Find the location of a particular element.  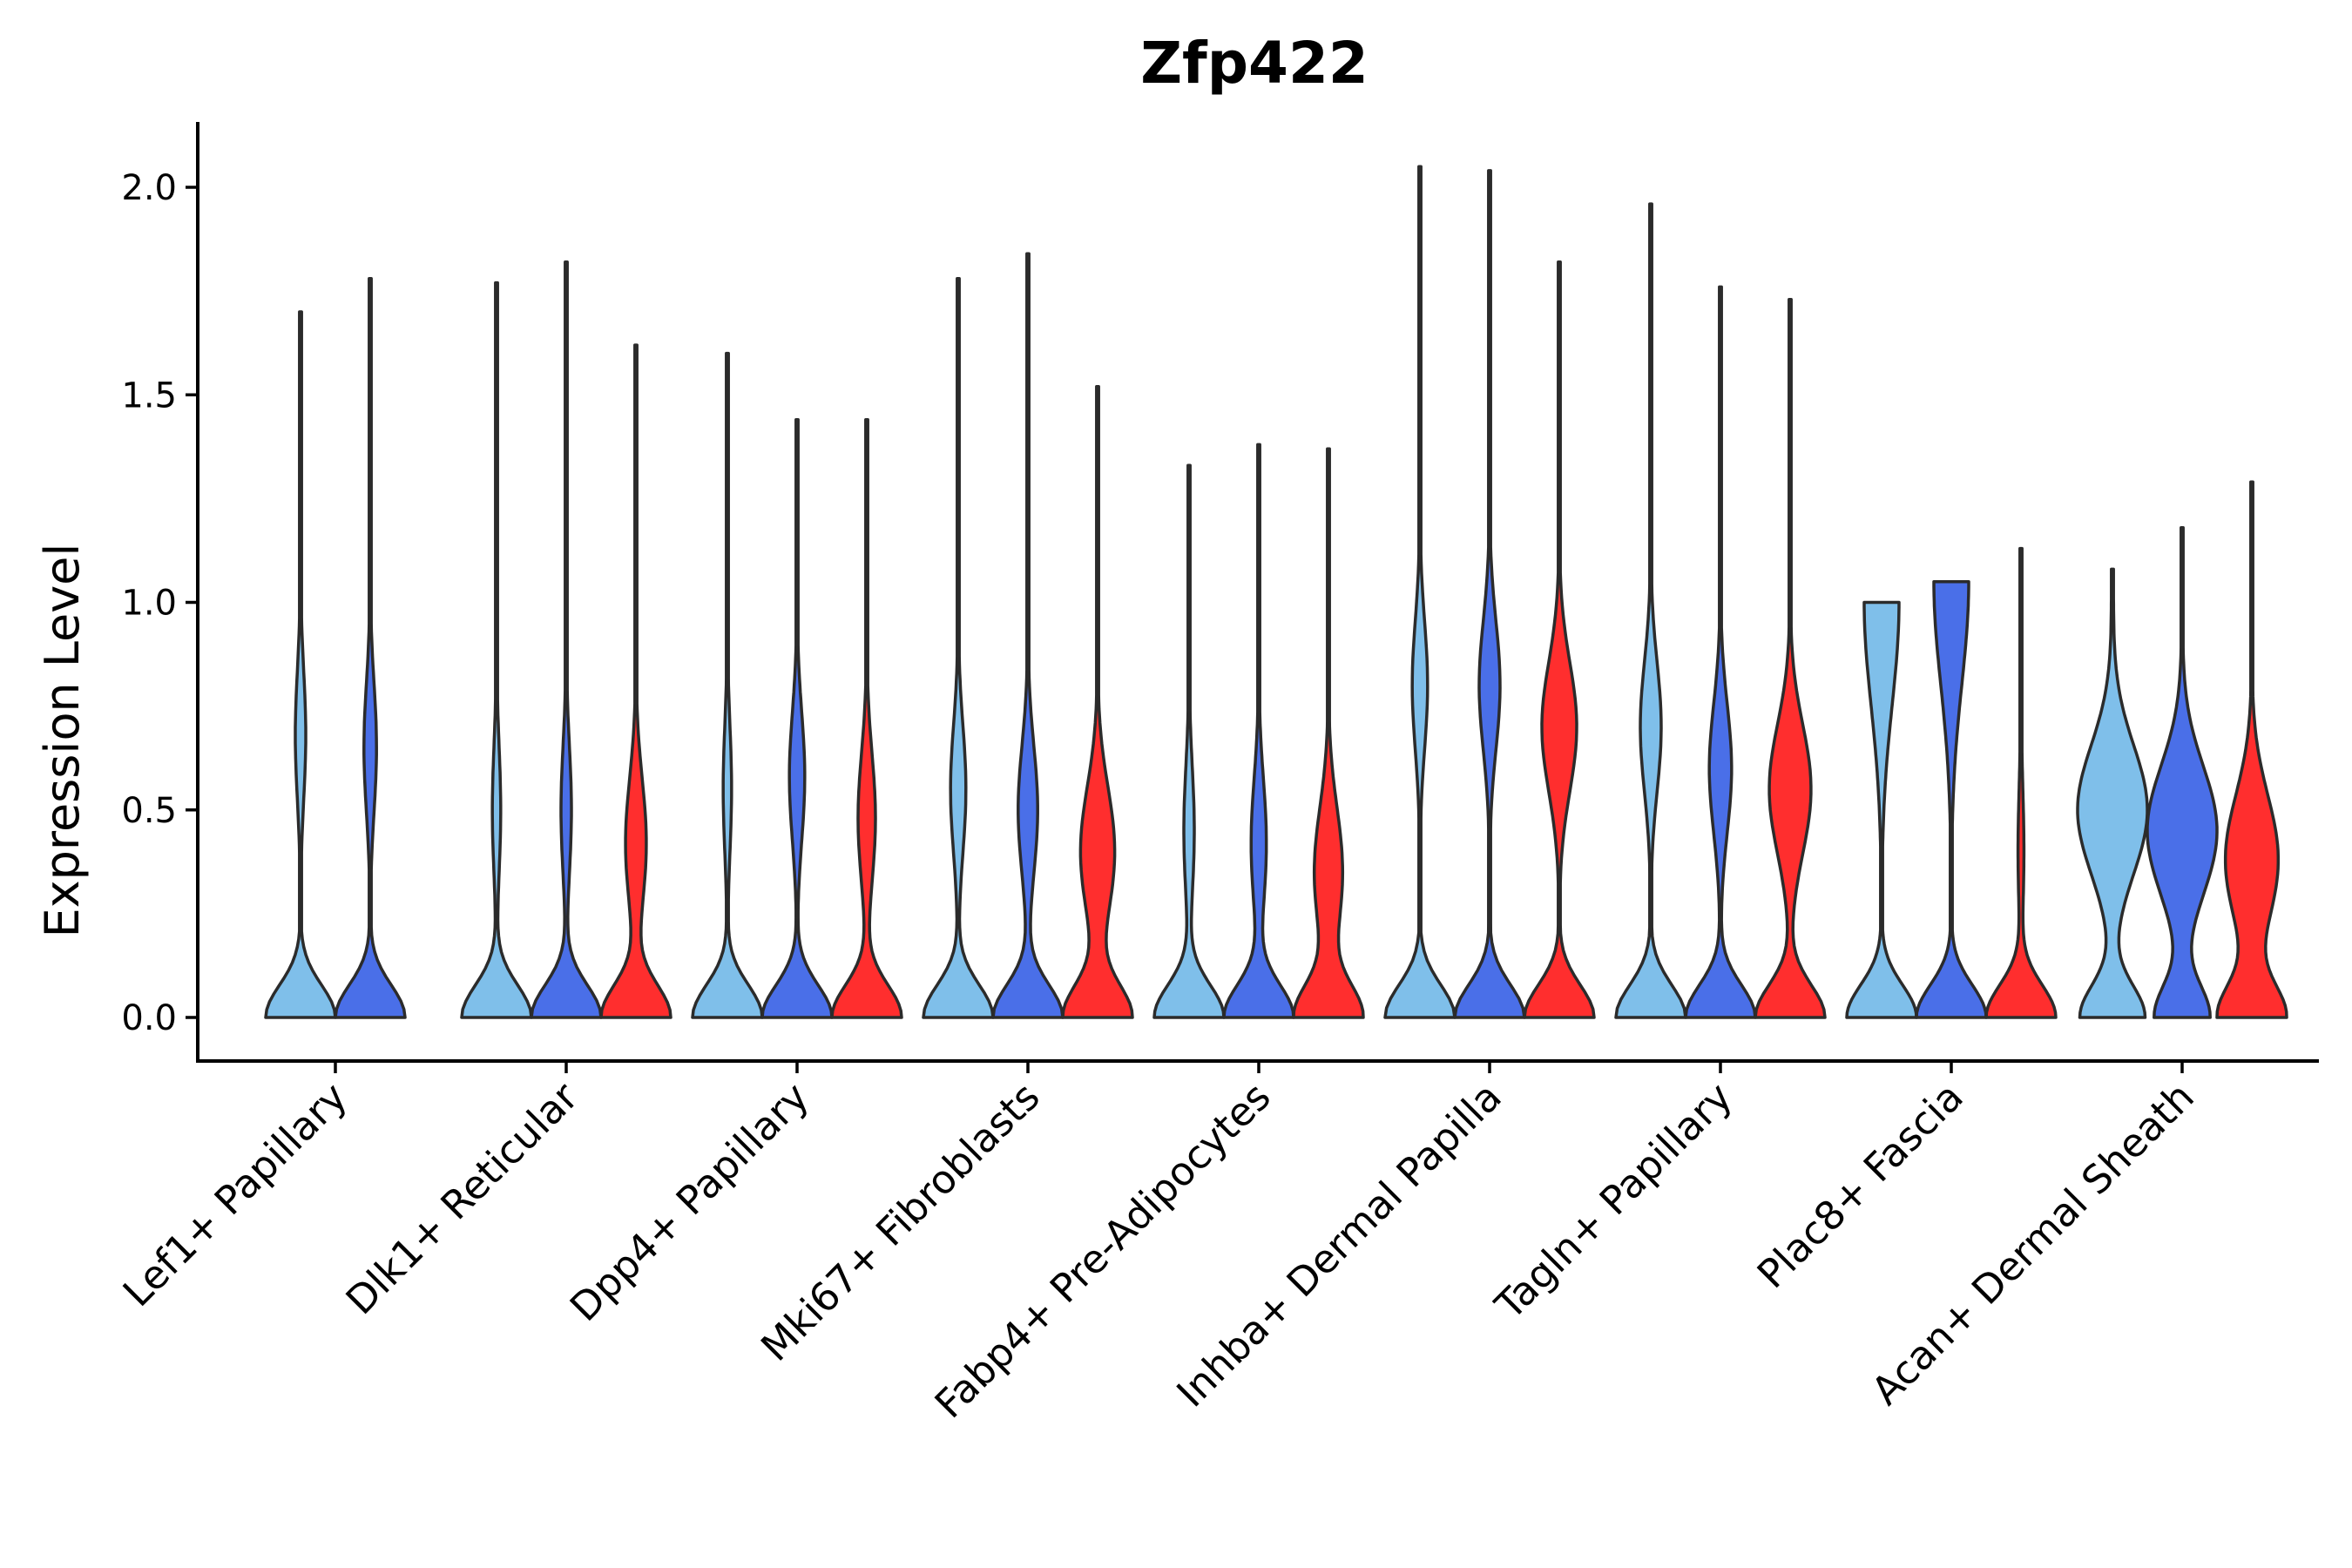

x-tick-label: Lef1+ Papillary is located at coordinates (235, 1194).